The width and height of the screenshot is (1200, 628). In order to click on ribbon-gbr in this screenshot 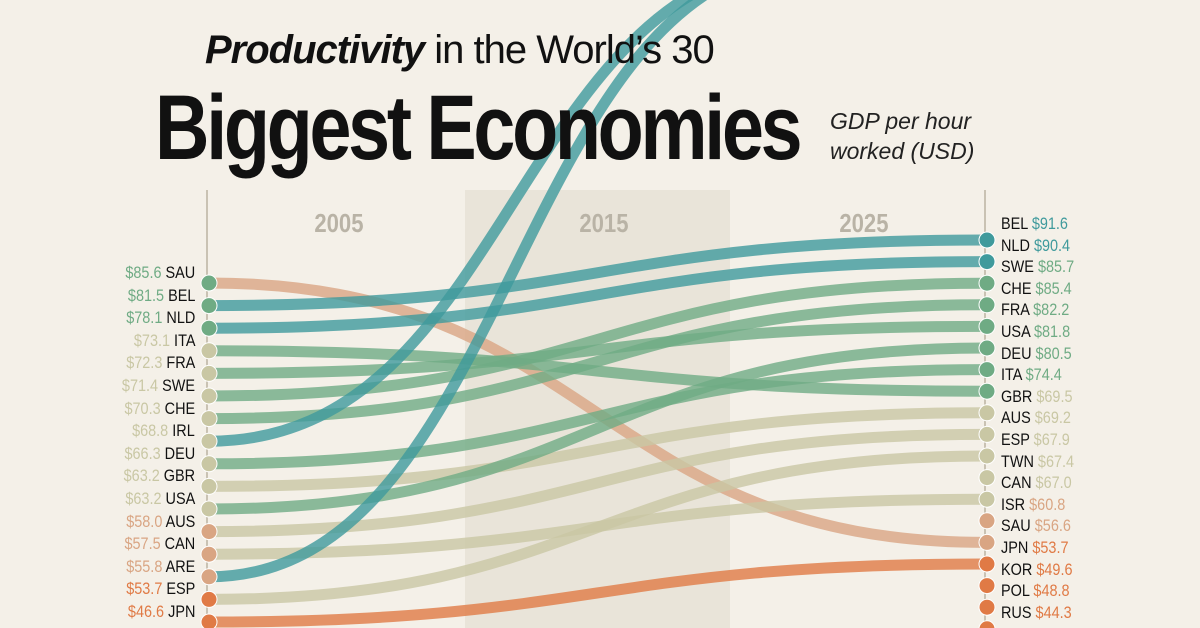, I will do `click(597, 449)`.